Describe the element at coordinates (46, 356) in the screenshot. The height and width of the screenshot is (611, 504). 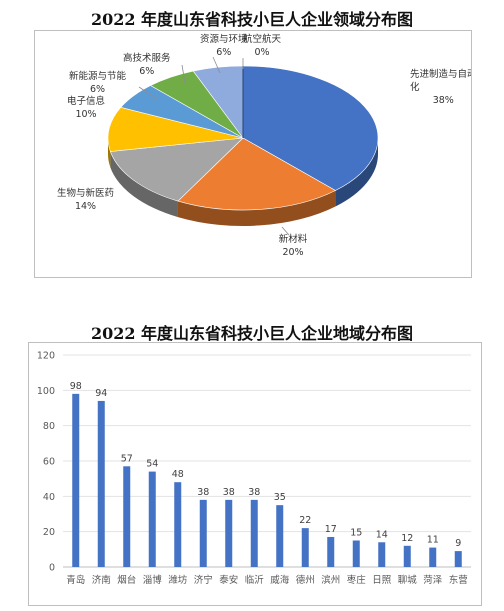
I see `y-tick-label: 120` at that location.